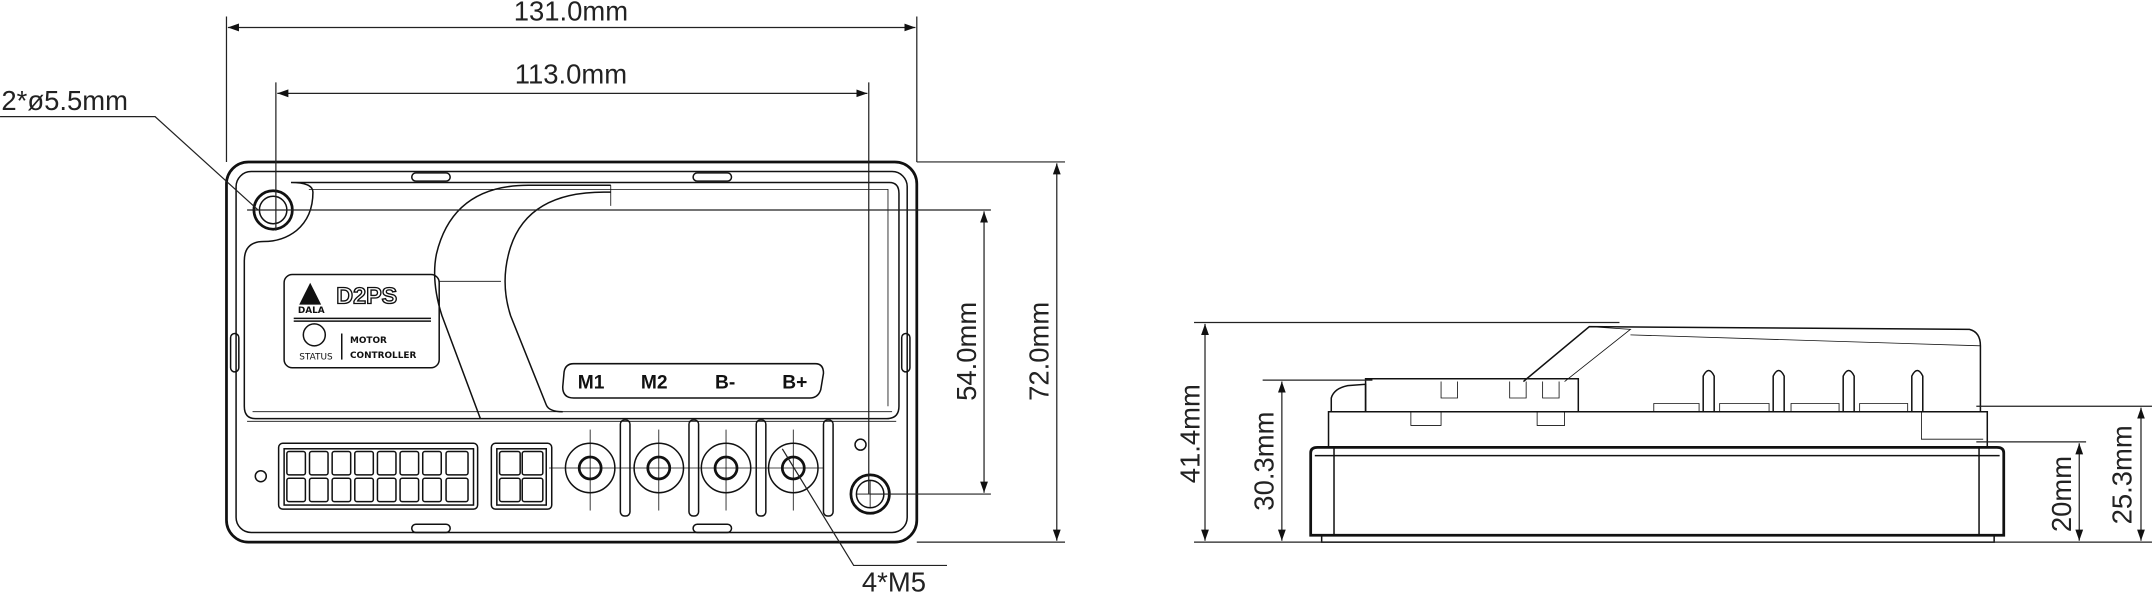  What do you see at coordinates (311, 311) in the screenshot?
I see `svg-text: DALA` at bounding box center [311, 311].